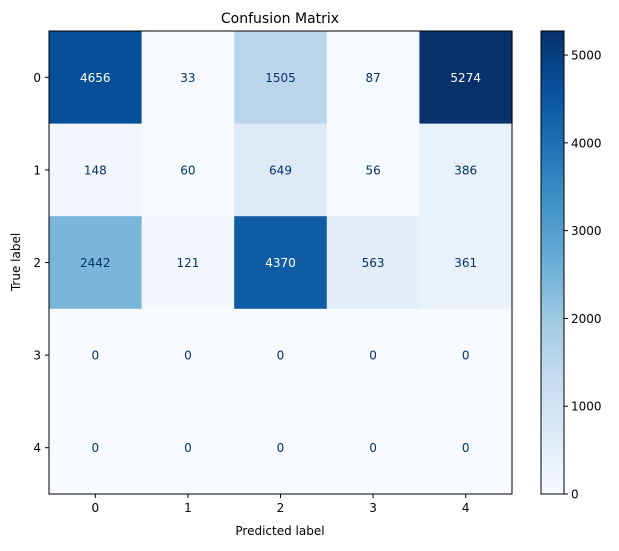 The image size is (619, 551). What do you see at coordinates (37, 448) in the screenshot?
I see `y-tick-label: 4` at bounding box center [37, 448].